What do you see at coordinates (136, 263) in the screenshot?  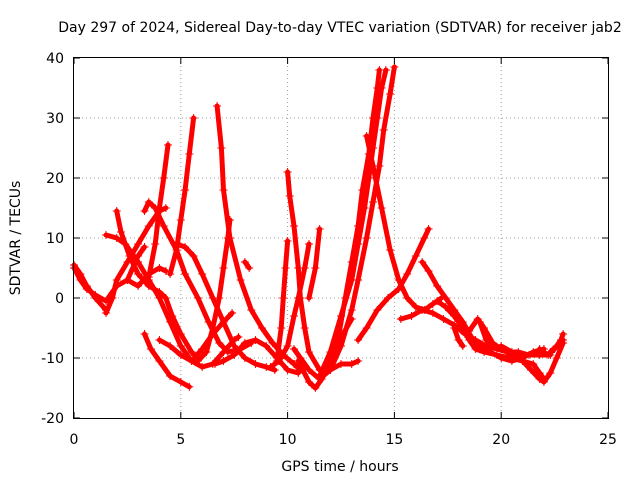 I see `series-arc5` at bounding box center [136, 263].